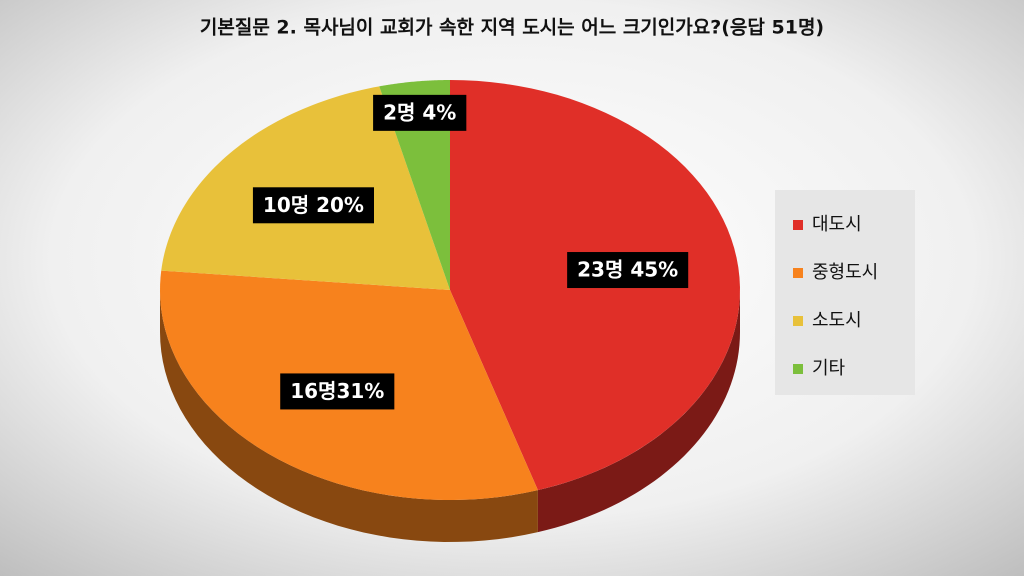 The image size is (1024, 576). What do you see at coordinates (837, 320) in the screenshot?
I see `legend-label: 소도시` at bounding box center [837, 320].